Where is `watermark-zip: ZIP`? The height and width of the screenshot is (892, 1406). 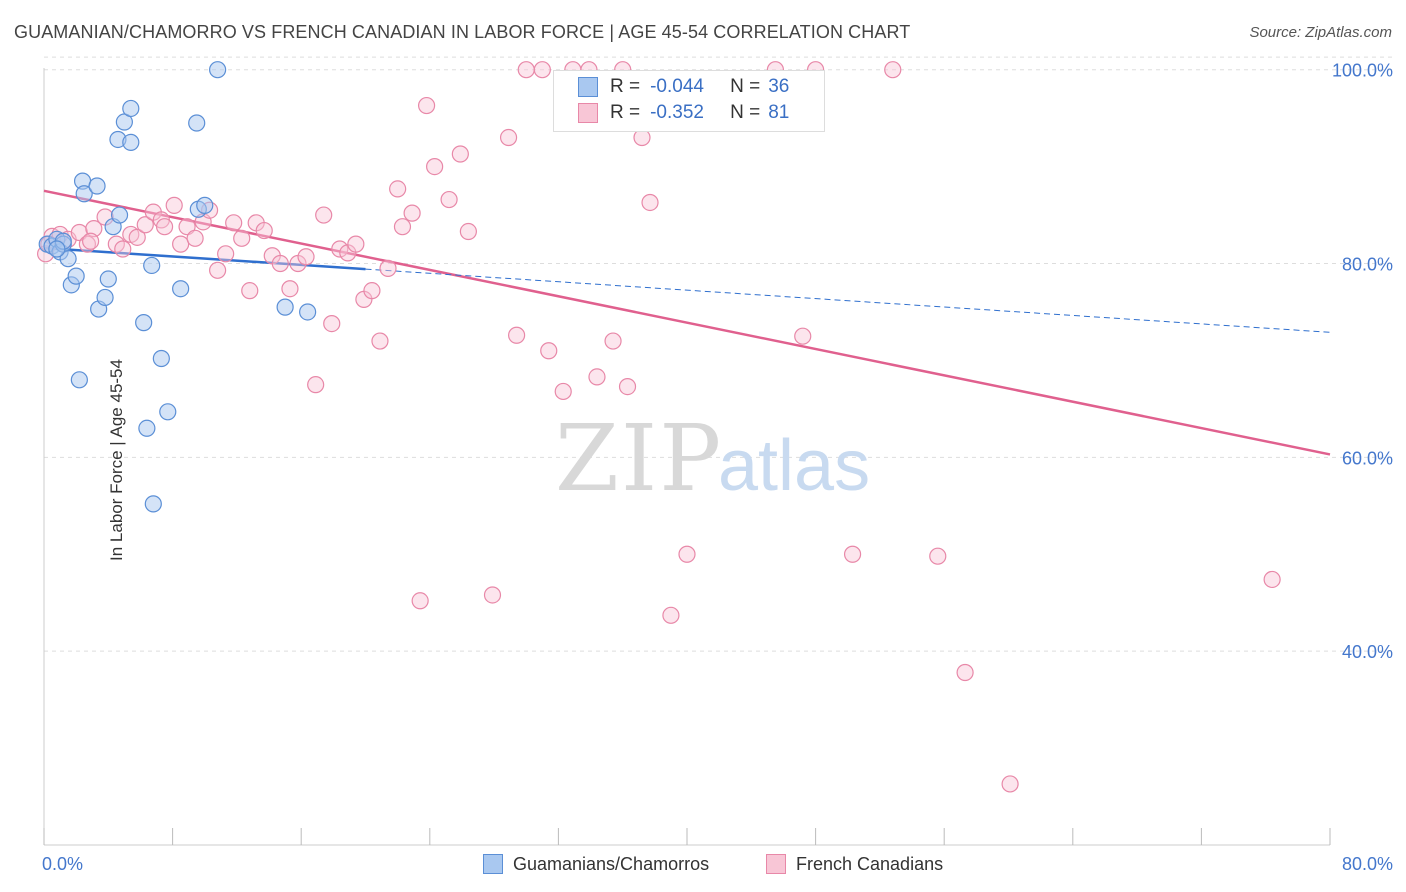
watermark-zip: ZIP is located at coordinates (639, 458).